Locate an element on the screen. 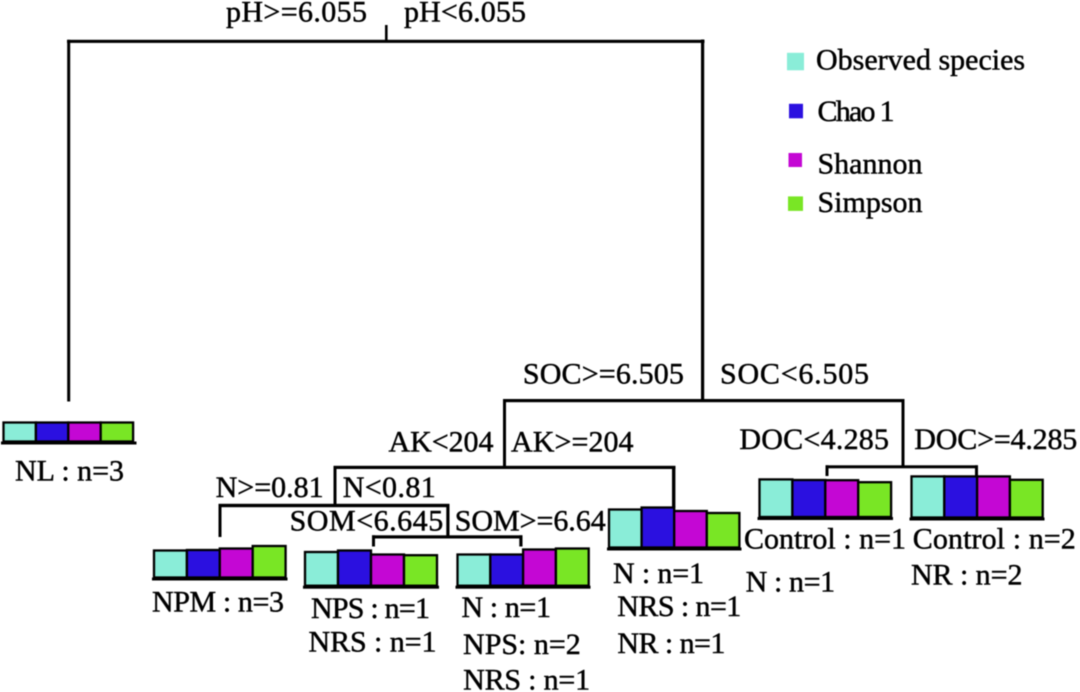  svg-text: NPS : n=1 is located at coordinates (370, 608).